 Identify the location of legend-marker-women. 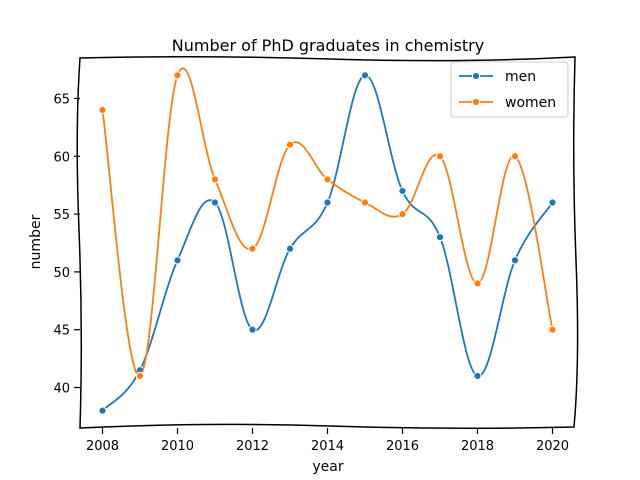
(476, 102).